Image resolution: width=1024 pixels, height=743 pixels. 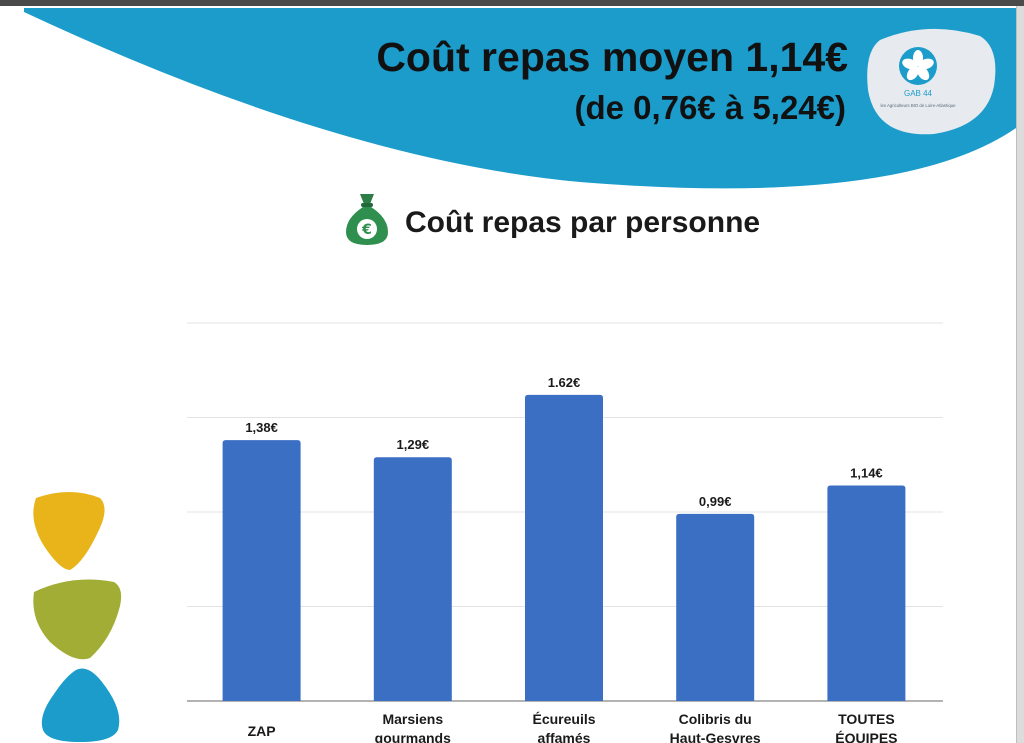 I want to click on x-tick-label: Écureuils, so click(x=563, y=719).